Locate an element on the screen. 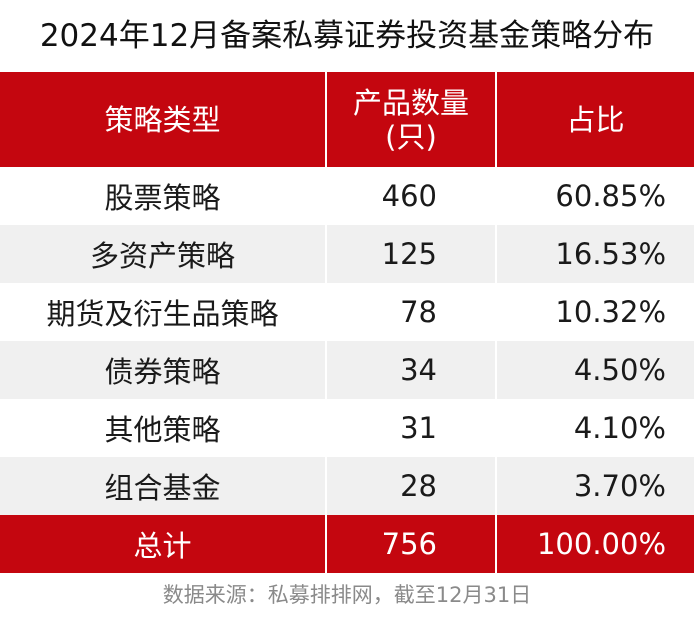  table-row: 其他策略 31 4.10% is located at coordinates (347, 428).